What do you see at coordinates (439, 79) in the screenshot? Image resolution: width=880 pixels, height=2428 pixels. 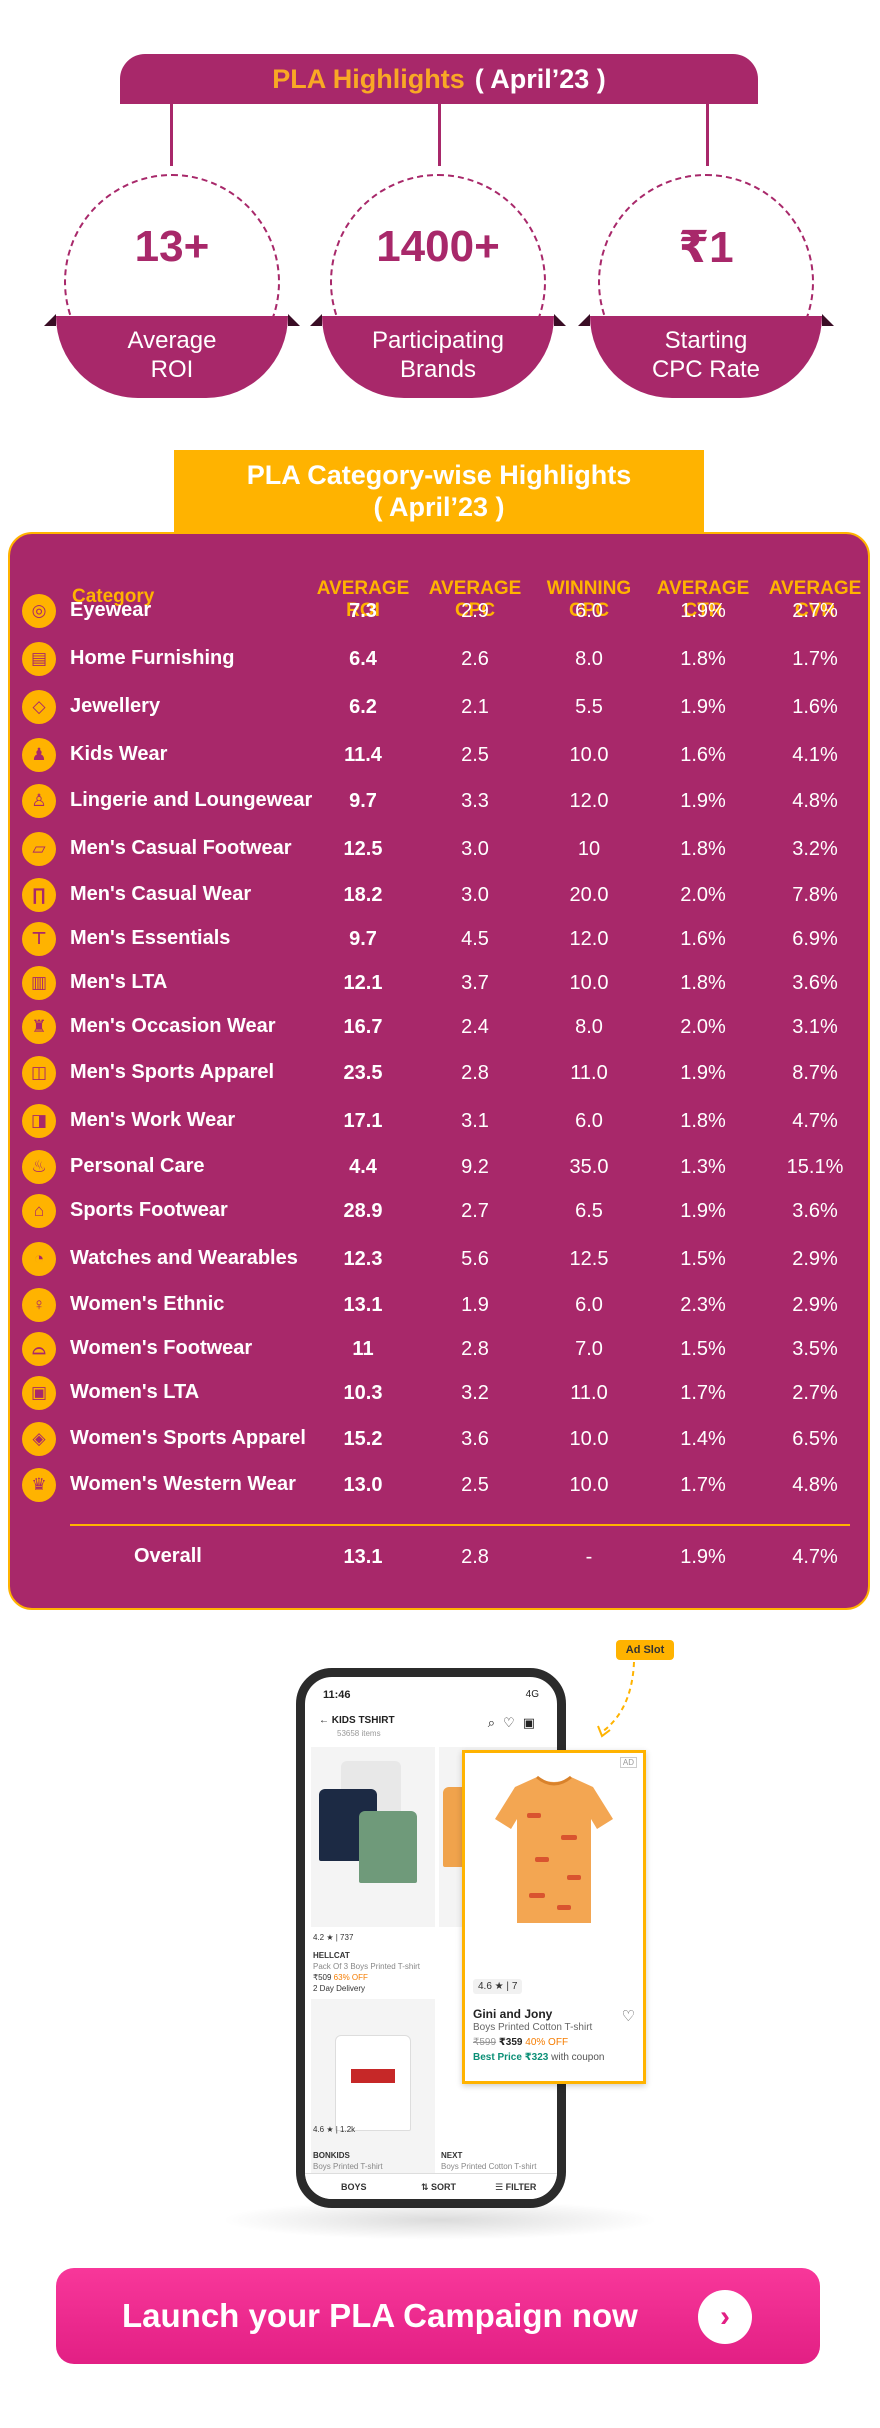 I see `highlights-banner: PLA Highlights ( April’23 )` at bounding box center [439, 79].